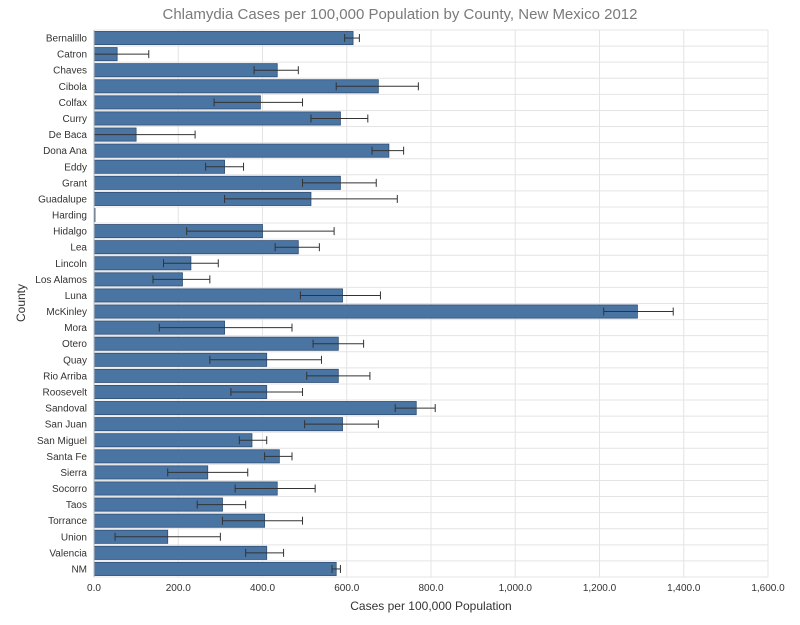  I want to click on category-label: Quay, so click(75, 360).